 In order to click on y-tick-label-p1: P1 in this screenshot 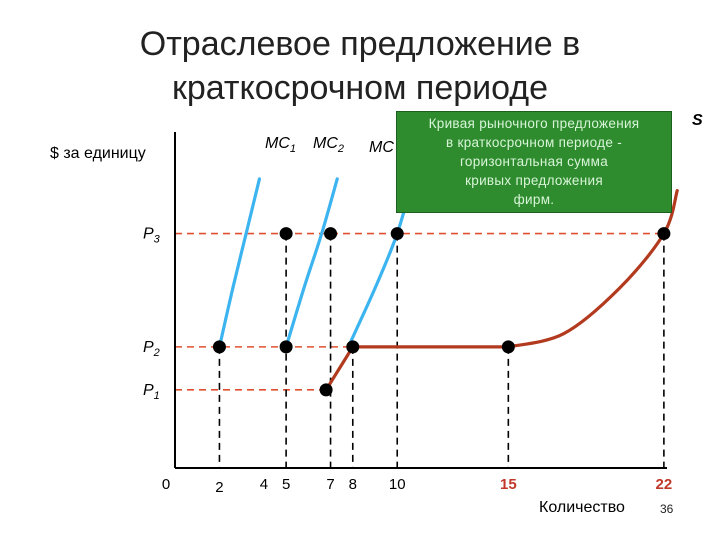, I will do `click(151, 392)`.